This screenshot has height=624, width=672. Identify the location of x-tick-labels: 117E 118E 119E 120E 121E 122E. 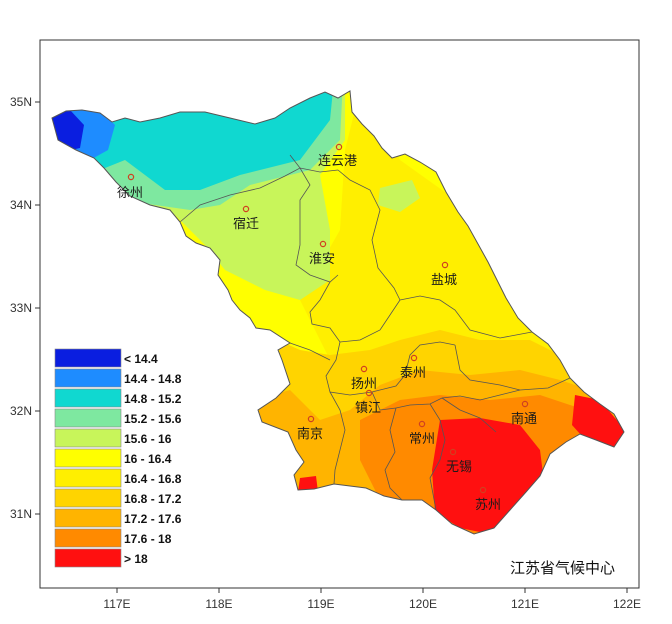
(372, 604).